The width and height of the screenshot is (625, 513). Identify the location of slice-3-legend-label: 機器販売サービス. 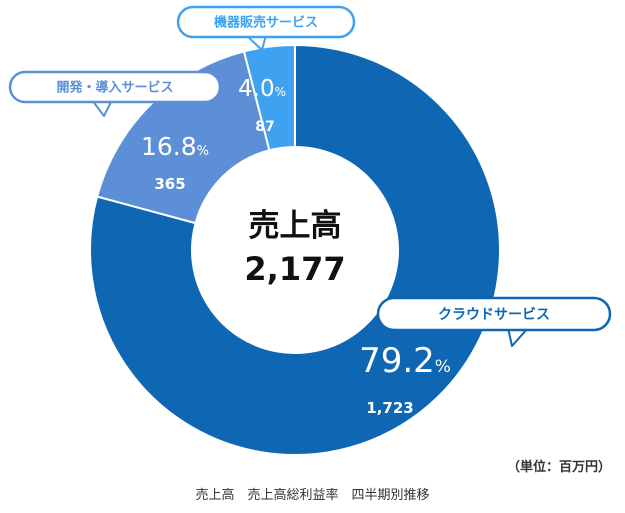
(266, 23).